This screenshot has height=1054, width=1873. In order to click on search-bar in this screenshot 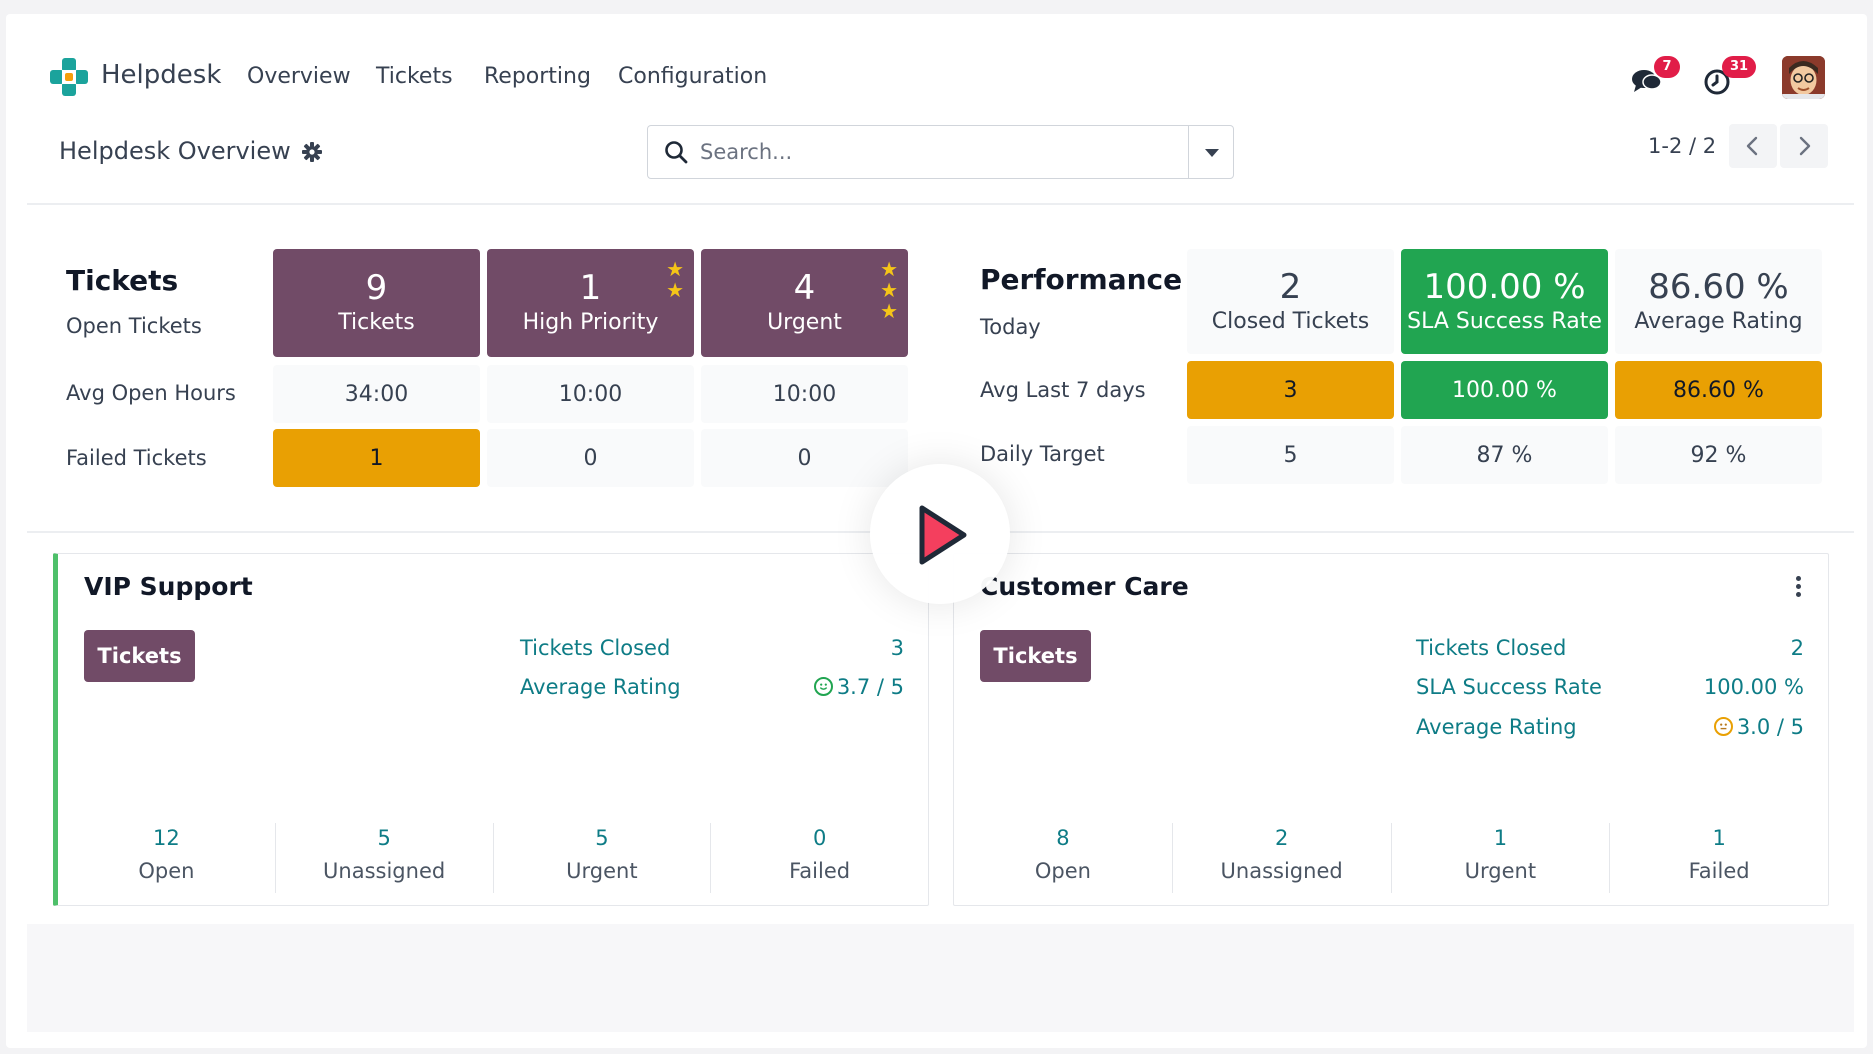, I will do `click(940, 152)`.